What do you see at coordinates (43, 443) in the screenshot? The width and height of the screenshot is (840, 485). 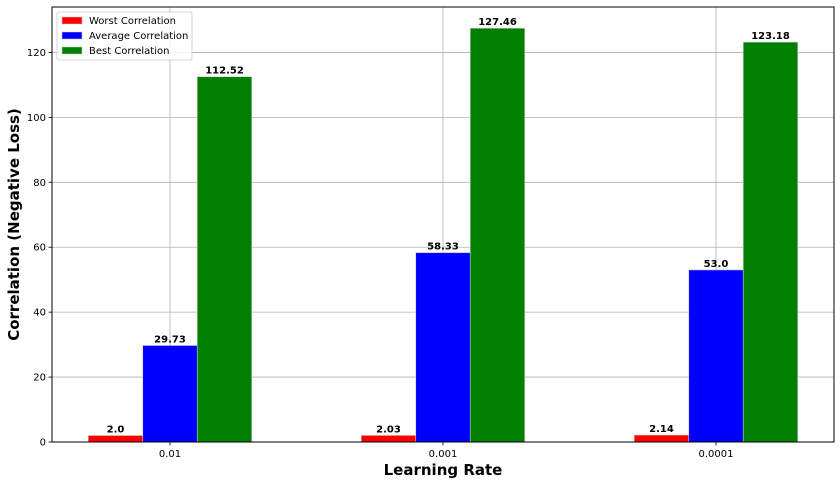 I see `y-tick-label: 0` at bounding box center [43, 443].